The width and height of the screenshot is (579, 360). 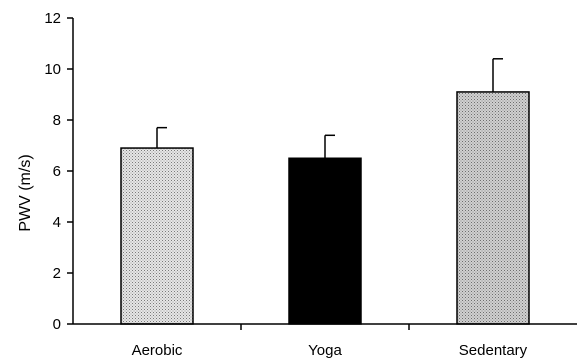 I want to click on category-labels: Aerobic Yoga Sedentary, so click(x=330, y=350).